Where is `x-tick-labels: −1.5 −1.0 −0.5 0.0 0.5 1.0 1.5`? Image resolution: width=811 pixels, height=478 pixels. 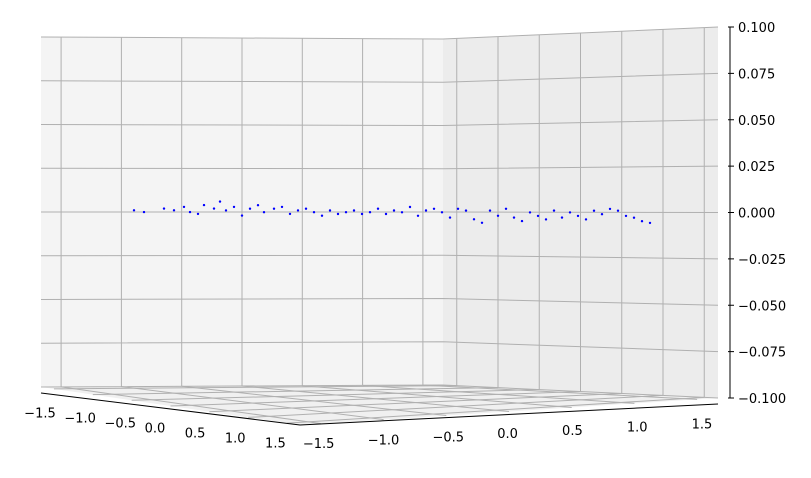
x-tick-labels: −1.5 −1.0 −0.5 0.0 0.5 1.0 1.5 is located at coordinates (155, 429).